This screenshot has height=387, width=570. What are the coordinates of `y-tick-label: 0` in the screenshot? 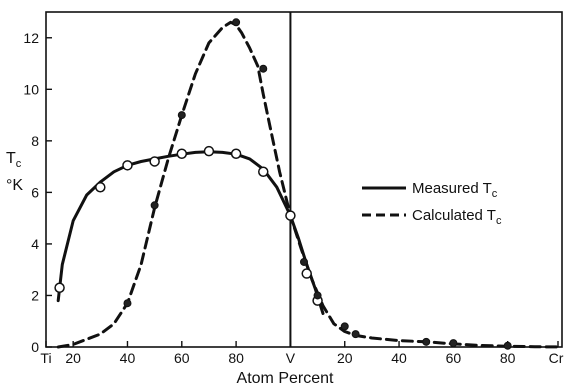 It's located at (35, 347).